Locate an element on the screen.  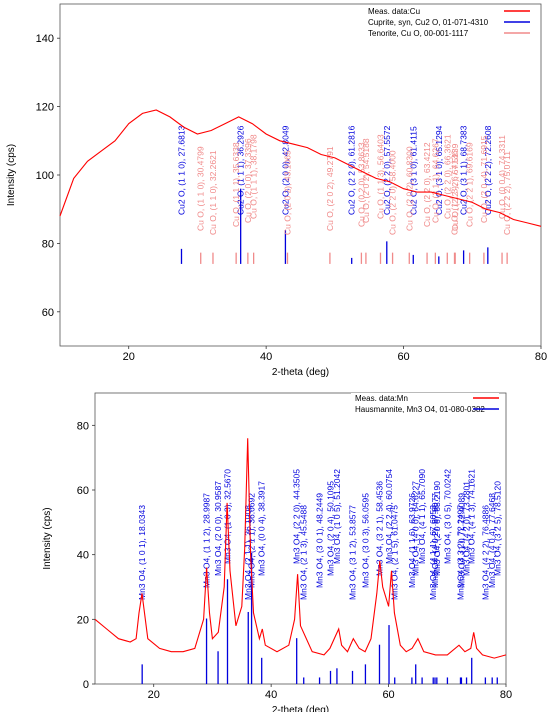
chart1-y-tick-label: 120 is located at coordinates (45, 108).